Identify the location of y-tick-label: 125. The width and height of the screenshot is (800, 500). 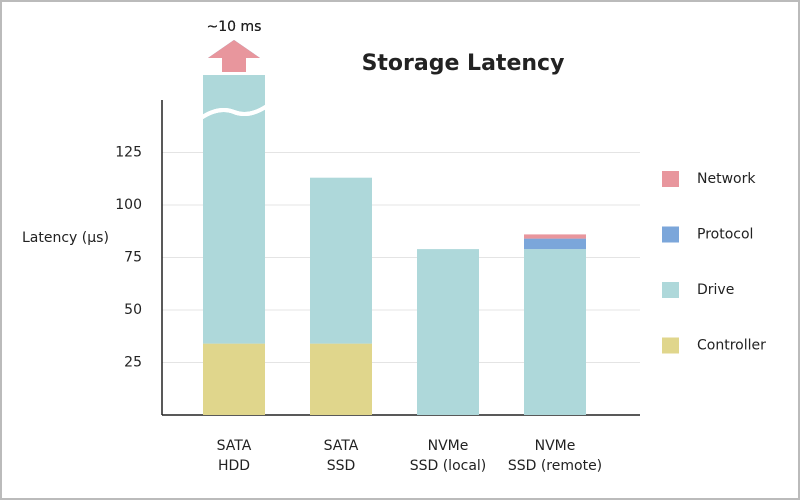
(128, 153).